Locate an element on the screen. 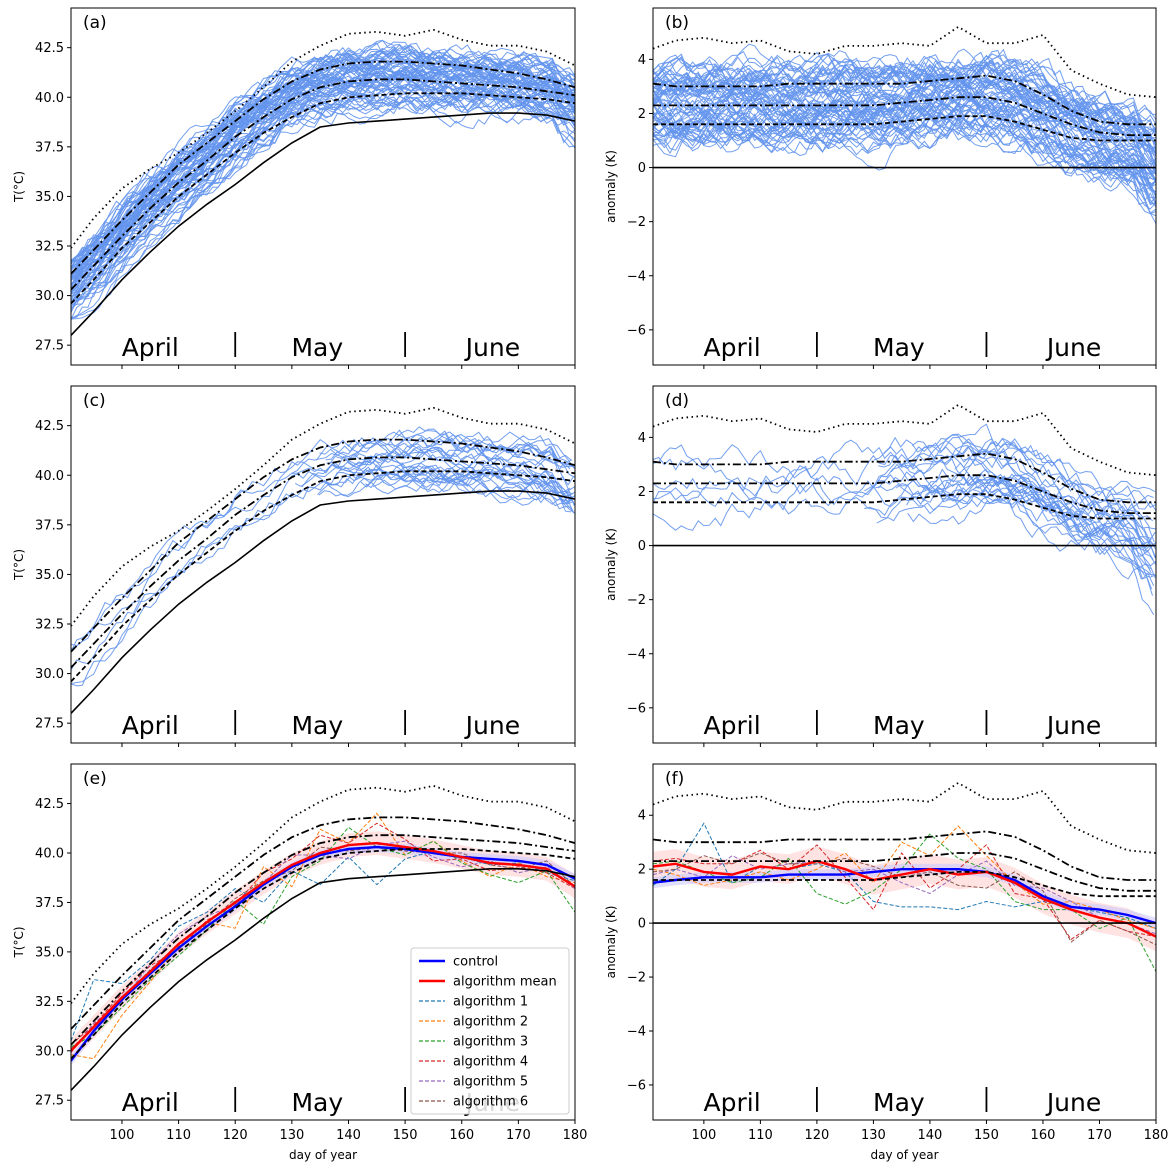 This screenshot has height=1164, width=1172. legend-label: algorithm 3 is located at coordinates (490, 1042).